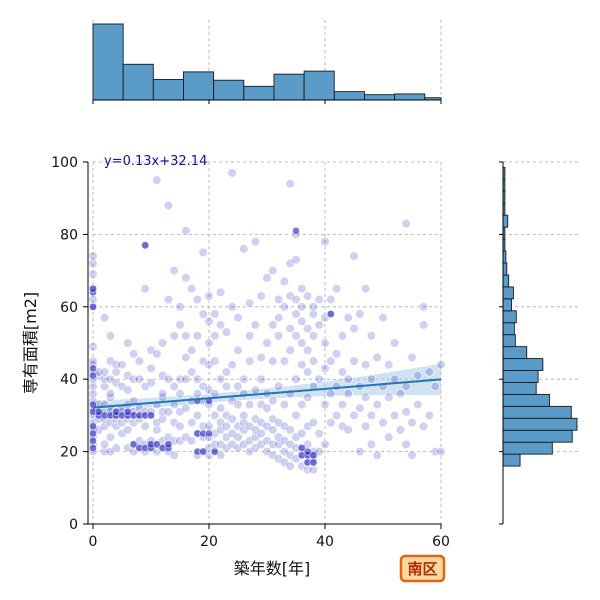  What do you see at coordinates (69, 453) in the screenshot?
I see `y-tick-label: 20` at bounding box center [69, 453].